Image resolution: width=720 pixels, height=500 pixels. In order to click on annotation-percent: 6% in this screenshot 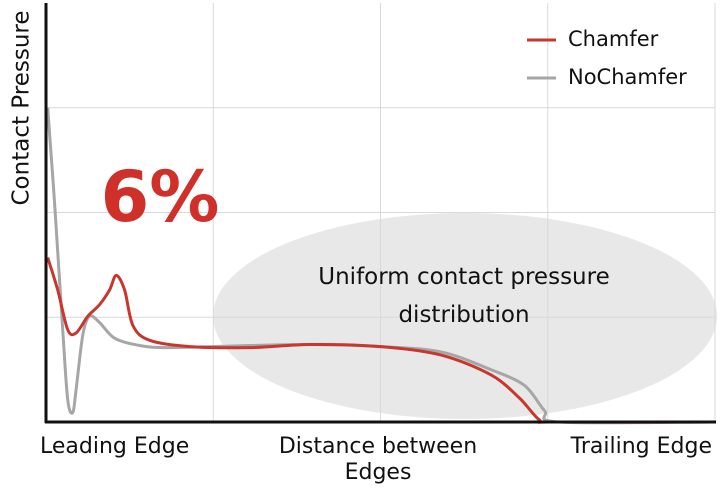, I will do `click(160, 197)`.